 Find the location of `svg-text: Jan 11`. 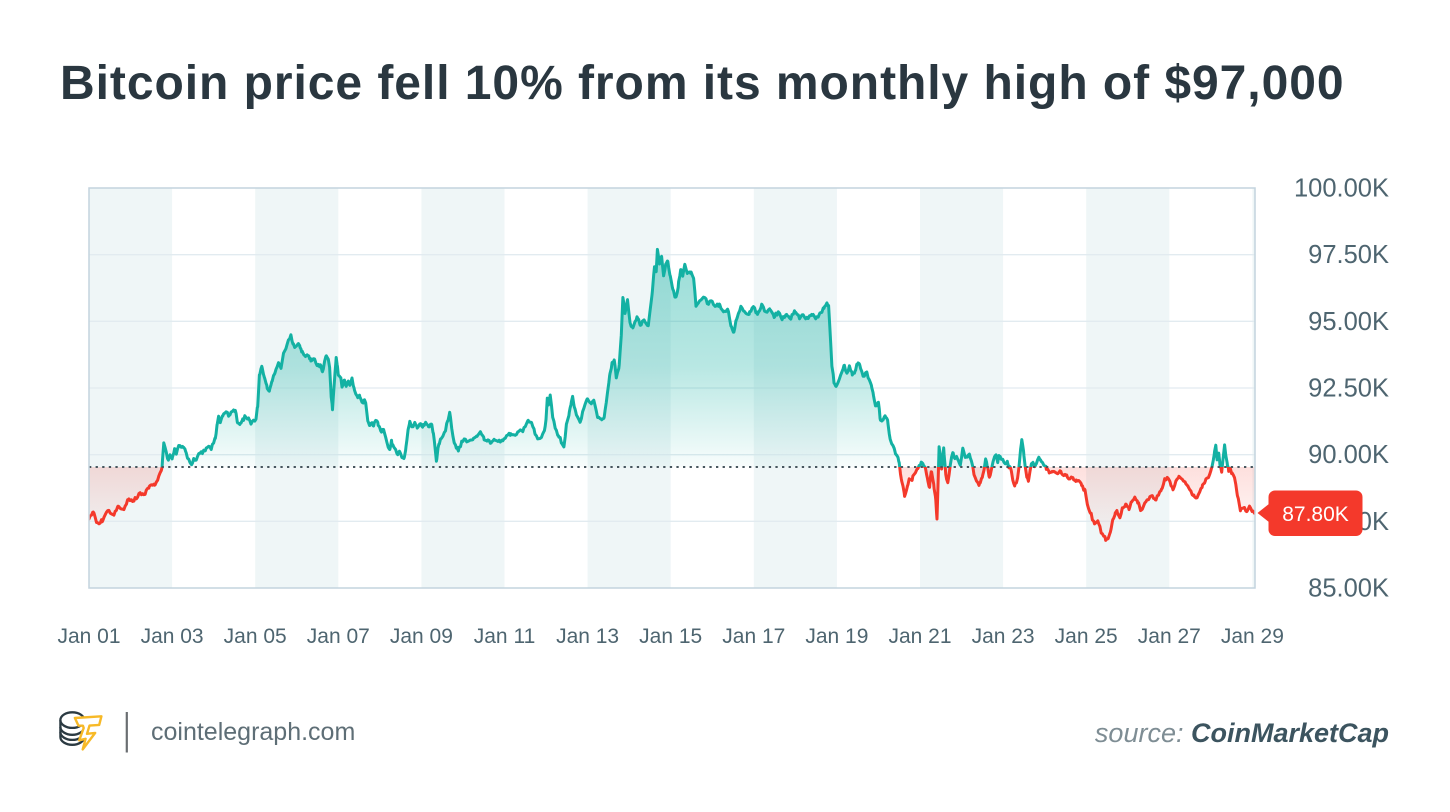

svg-text: Jan 11 is located at coordinates (505, 636).